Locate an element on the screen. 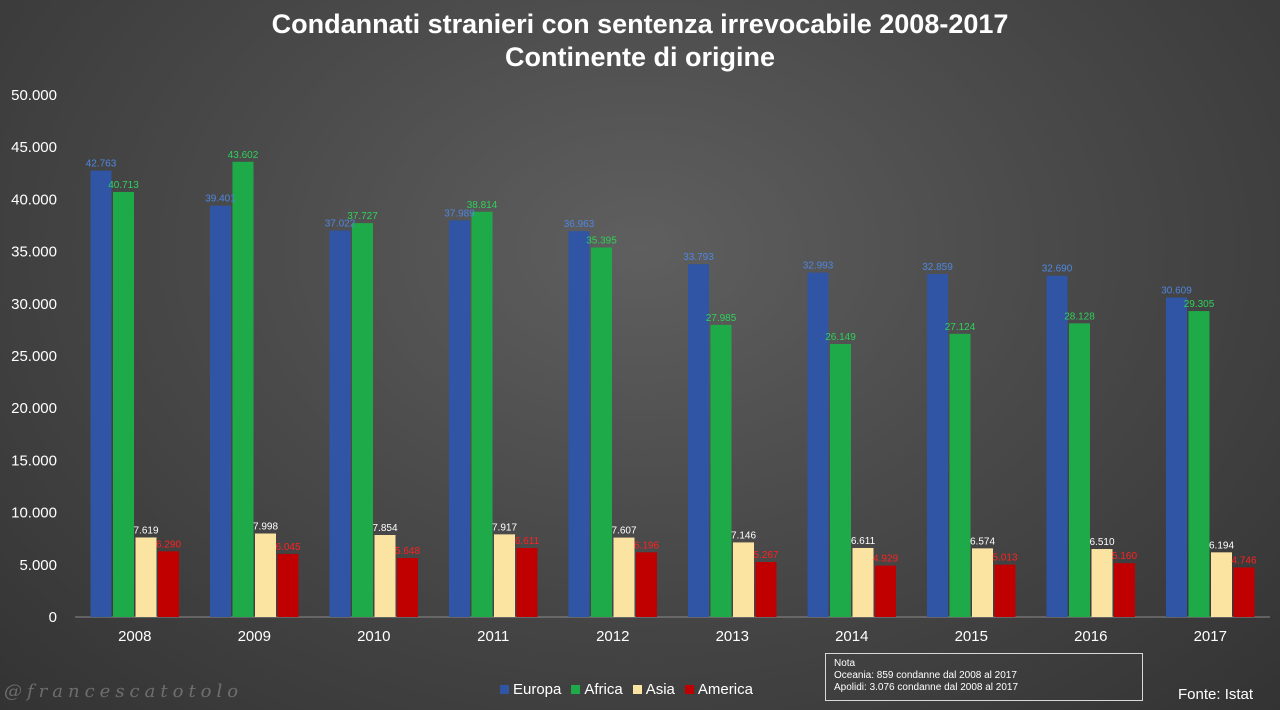  bar-value-label: 5.267 is located at coordinates (765, 555).